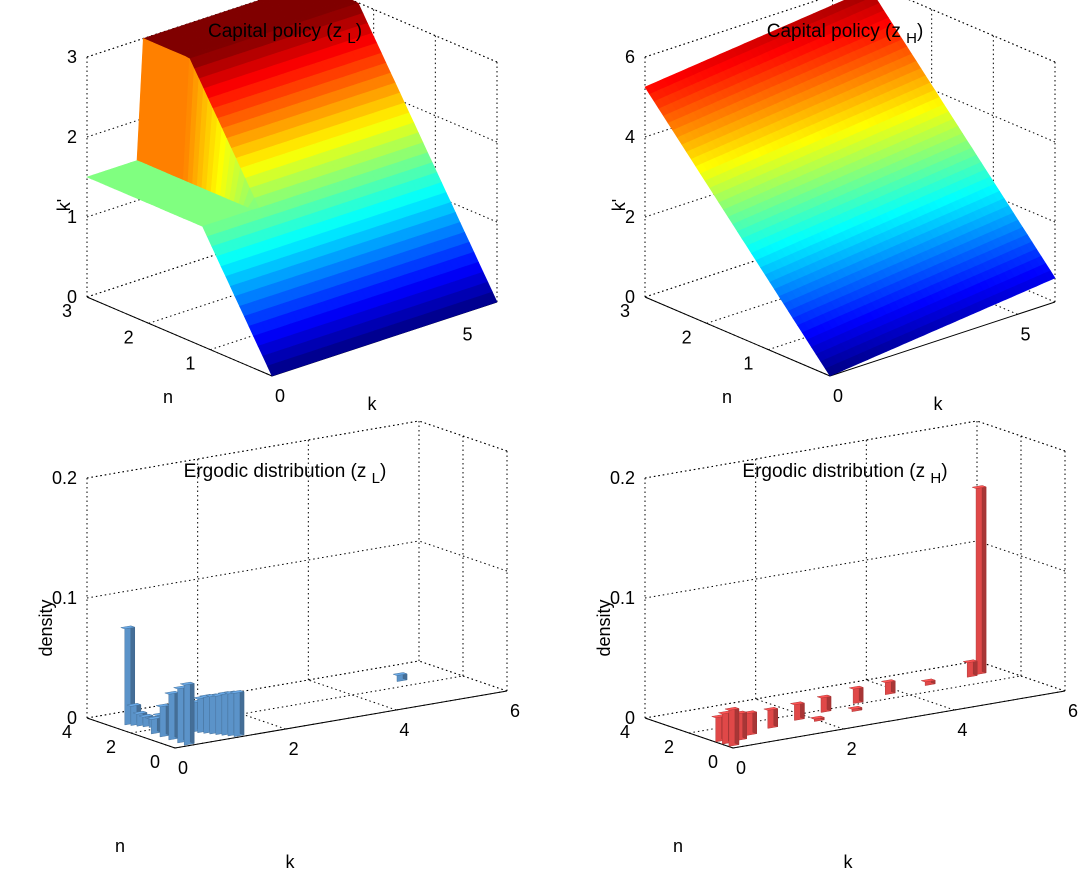 This screenshot has height=873, width=1090. I want to click on capital-policy-zl-title: Capital policy (z L), so click(285, 34).